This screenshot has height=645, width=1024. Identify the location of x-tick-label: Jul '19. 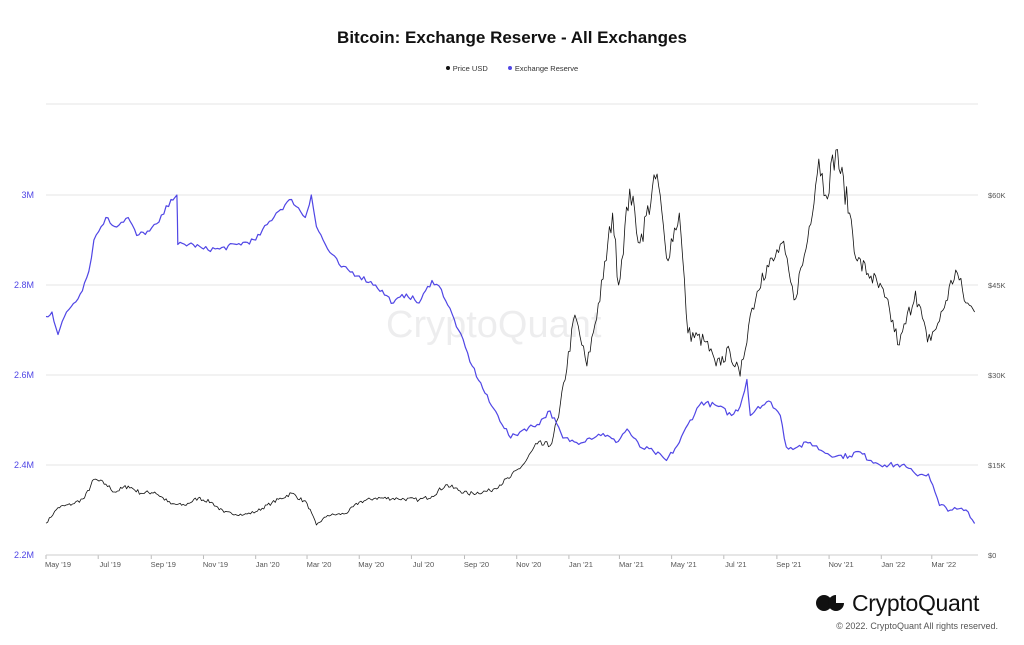
(109, 564).